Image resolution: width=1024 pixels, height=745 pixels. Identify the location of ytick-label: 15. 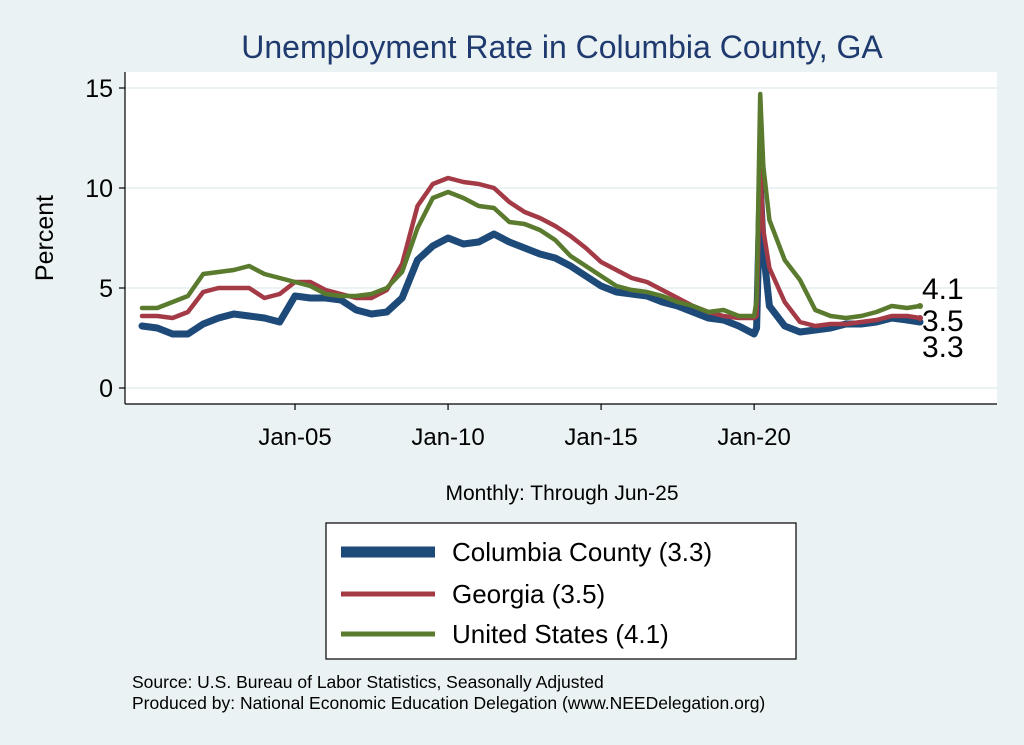
(99, 89).